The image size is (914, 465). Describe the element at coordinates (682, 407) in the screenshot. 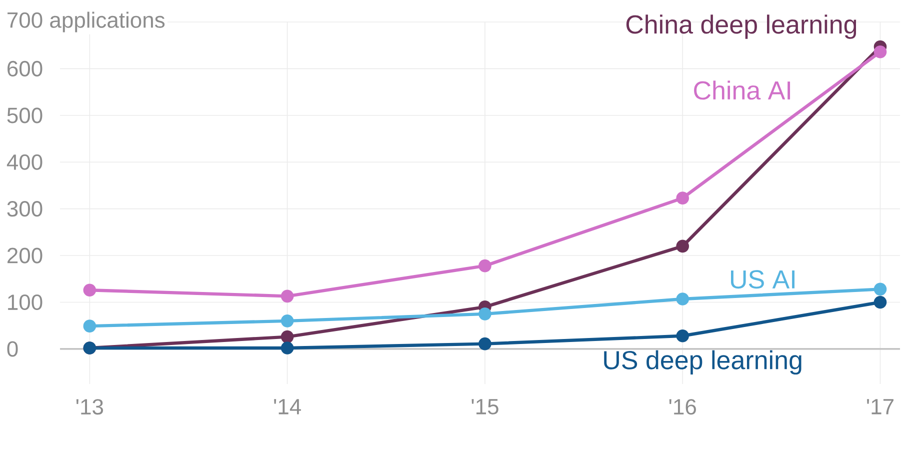

I see `x-tick-label: '16` at that location.